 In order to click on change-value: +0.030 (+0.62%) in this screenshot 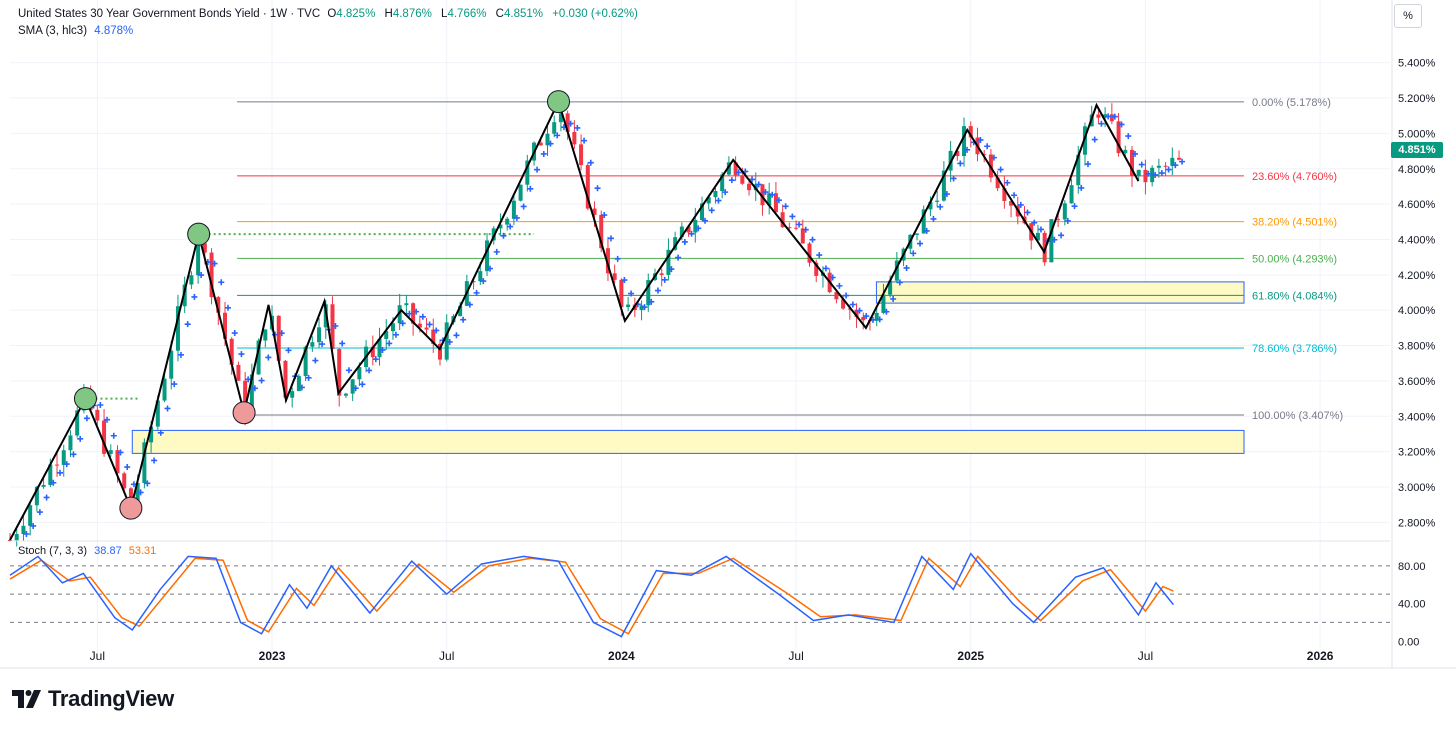, I will do `click(595, 14)`.